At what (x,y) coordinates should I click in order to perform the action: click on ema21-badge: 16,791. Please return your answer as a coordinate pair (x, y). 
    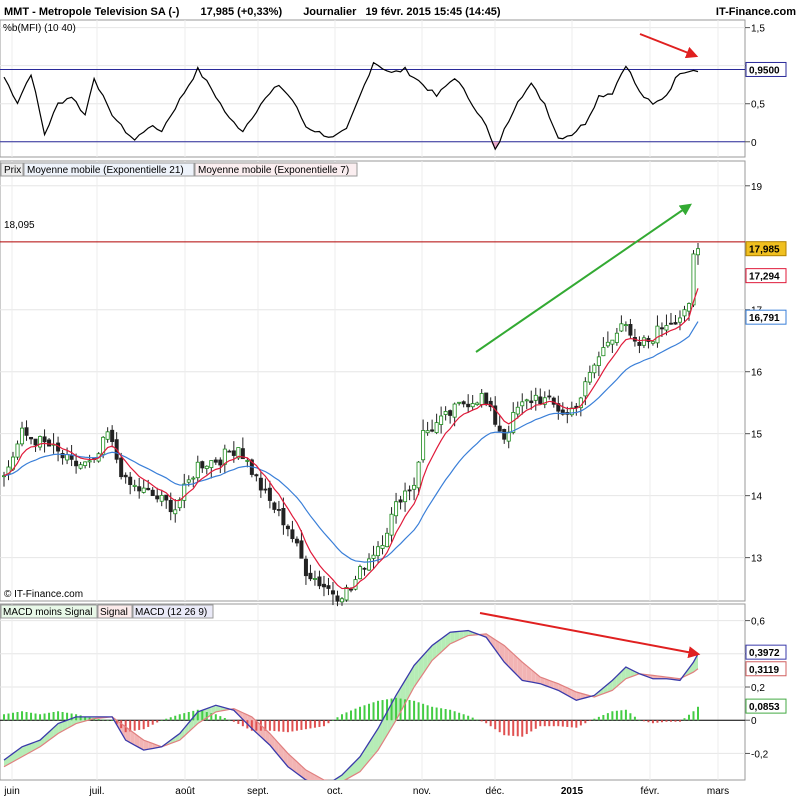
    Looking at the image, I should click on (764, 318).